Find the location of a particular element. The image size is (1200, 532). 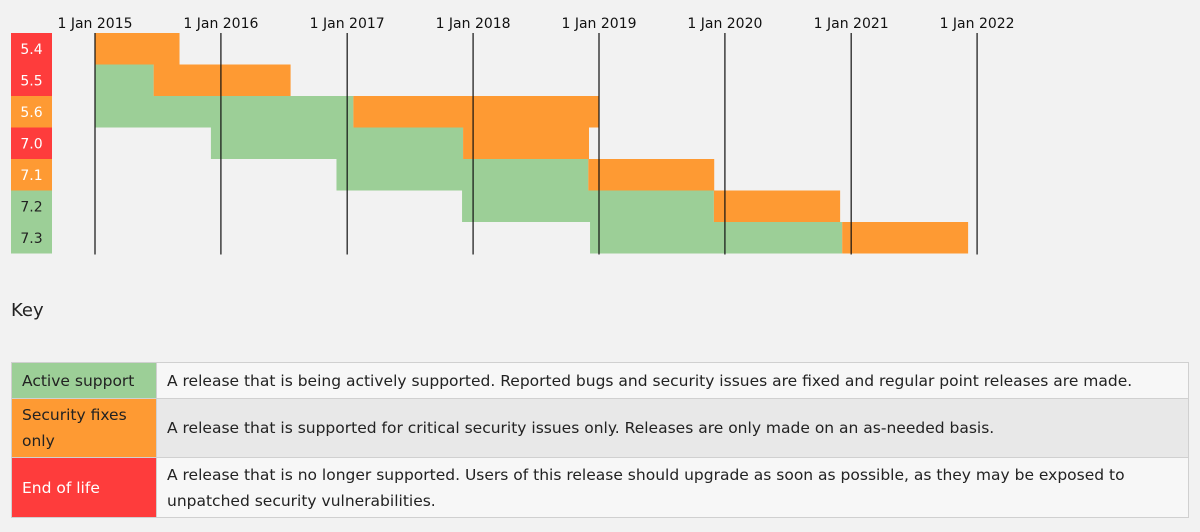

version-label-7.0: 7.0 is located at coordinates (31, 144).